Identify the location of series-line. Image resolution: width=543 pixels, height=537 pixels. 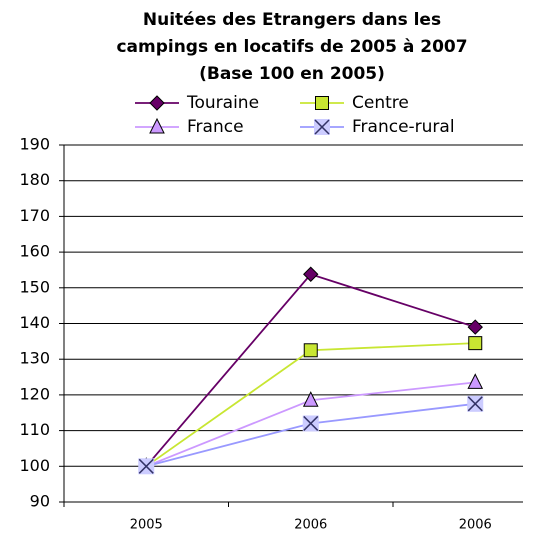
(311, 435).